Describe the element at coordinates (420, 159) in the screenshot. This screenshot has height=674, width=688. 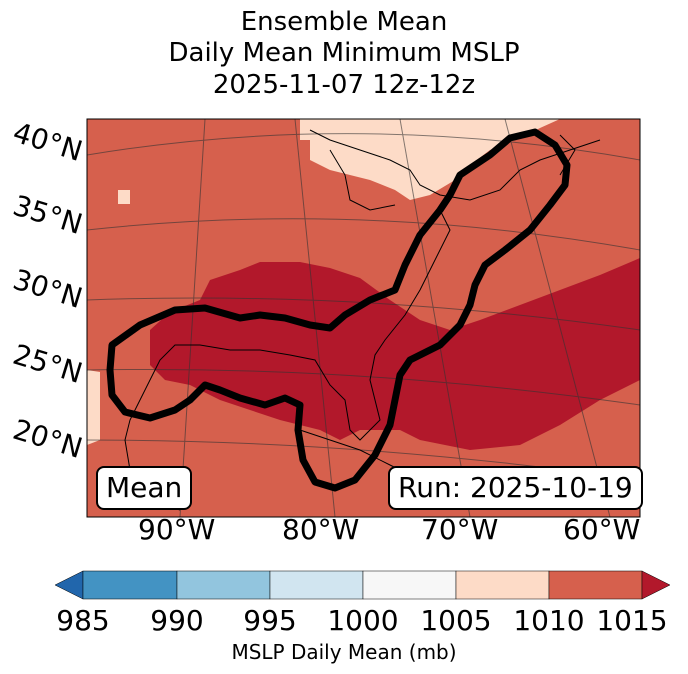
I see `field-1005-1010-north` at that location.